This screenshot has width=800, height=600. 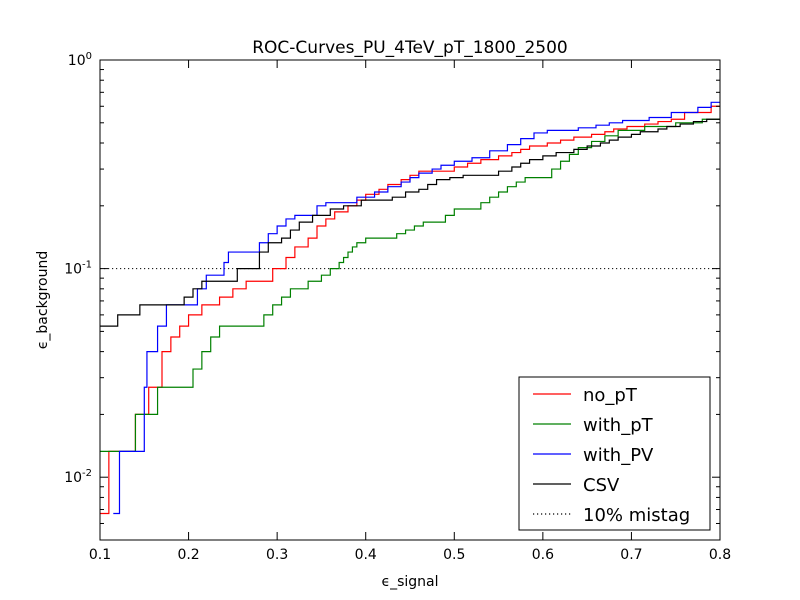 What do you see at coordinates (636, 515) in the screenshot?
I see `legend-label: 10% mistag` at bounding box center [636, 515].